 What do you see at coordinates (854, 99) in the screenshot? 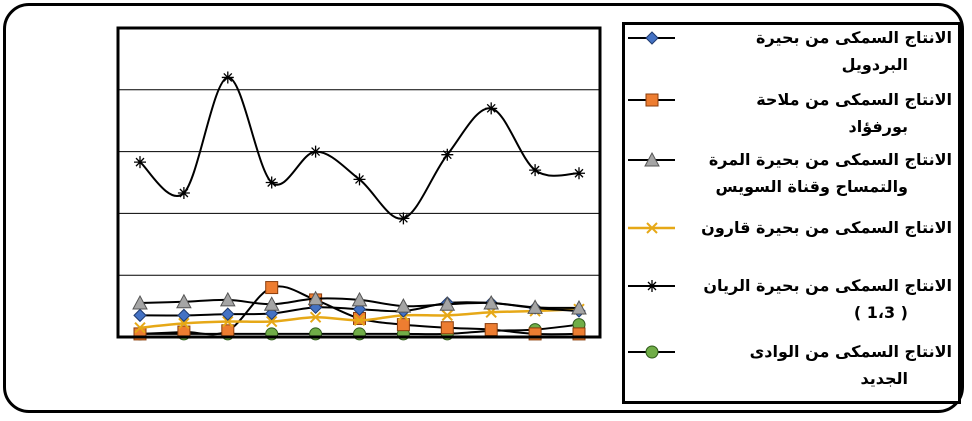
I see `legend-label-2-line-1: الانتاج السمكى من ملاحة` at bounding box center [854, 99].